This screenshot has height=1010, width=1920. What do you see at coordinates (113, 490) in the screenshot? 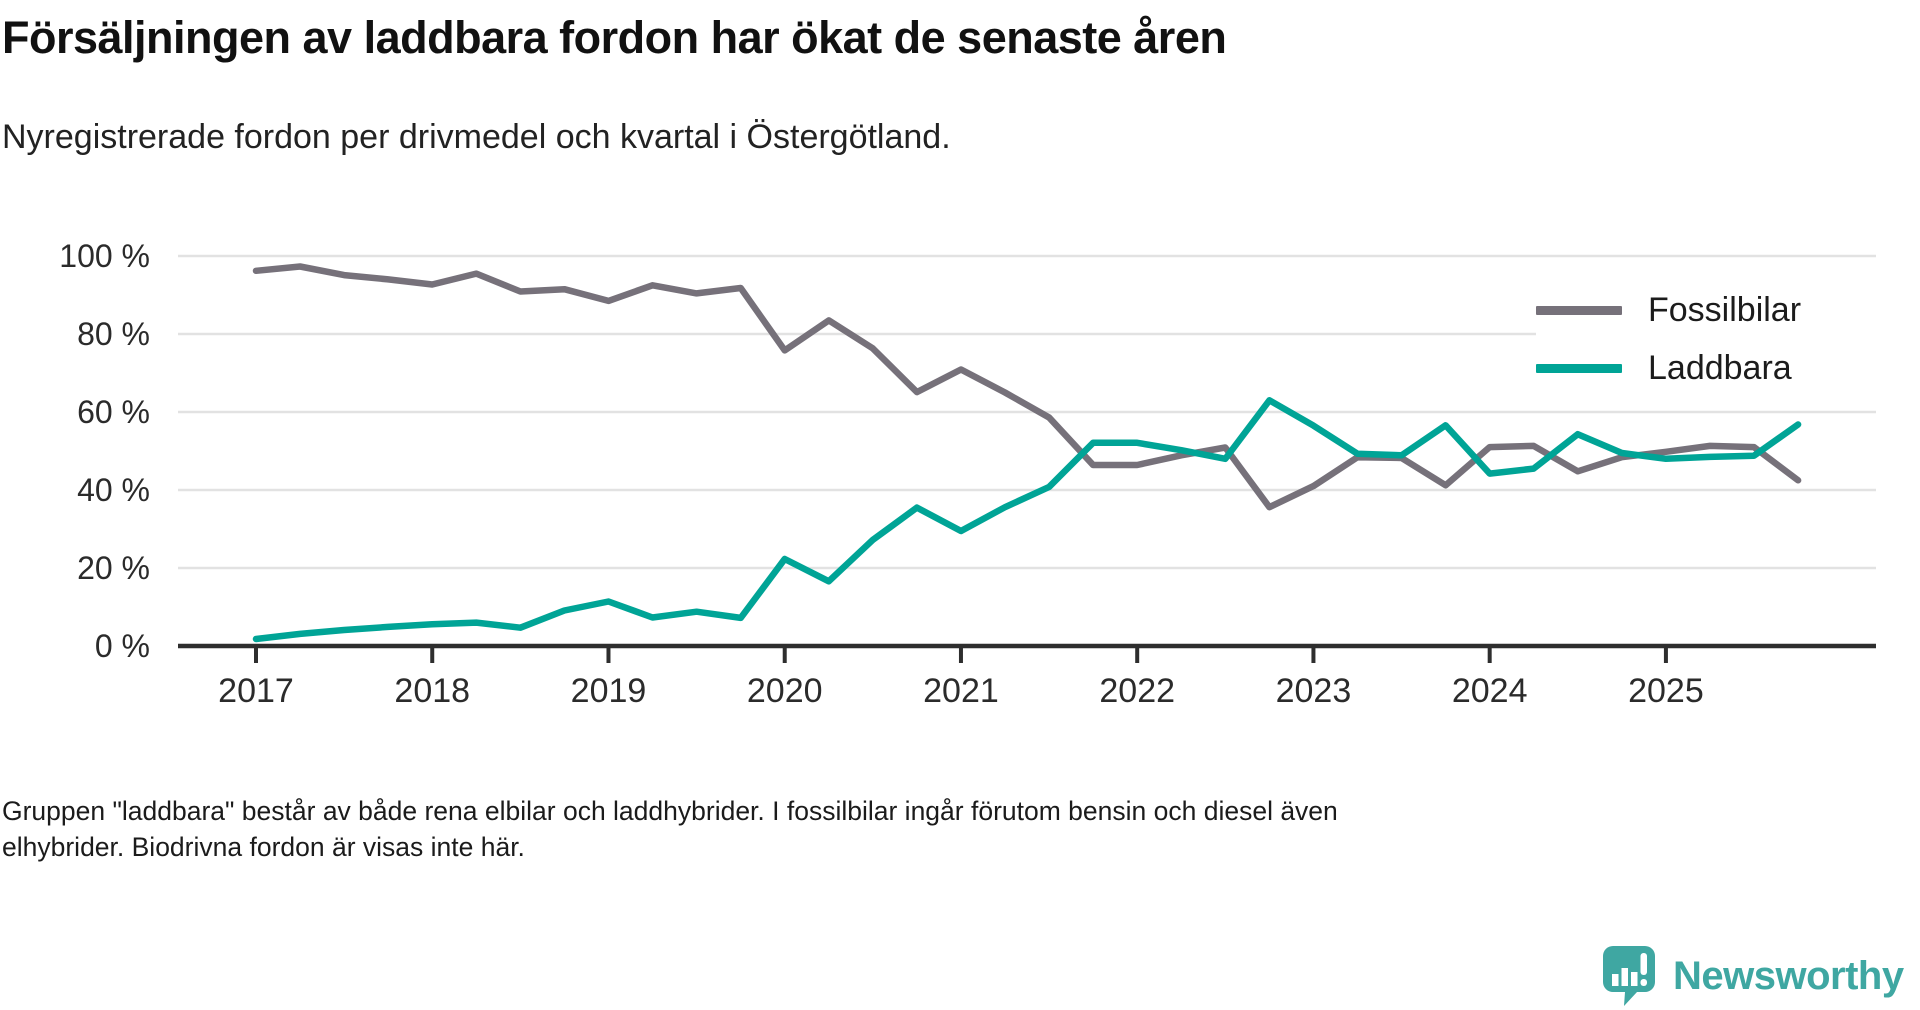
I see `y-tick-label-40: 40 %` at bounding box center [113, 490].